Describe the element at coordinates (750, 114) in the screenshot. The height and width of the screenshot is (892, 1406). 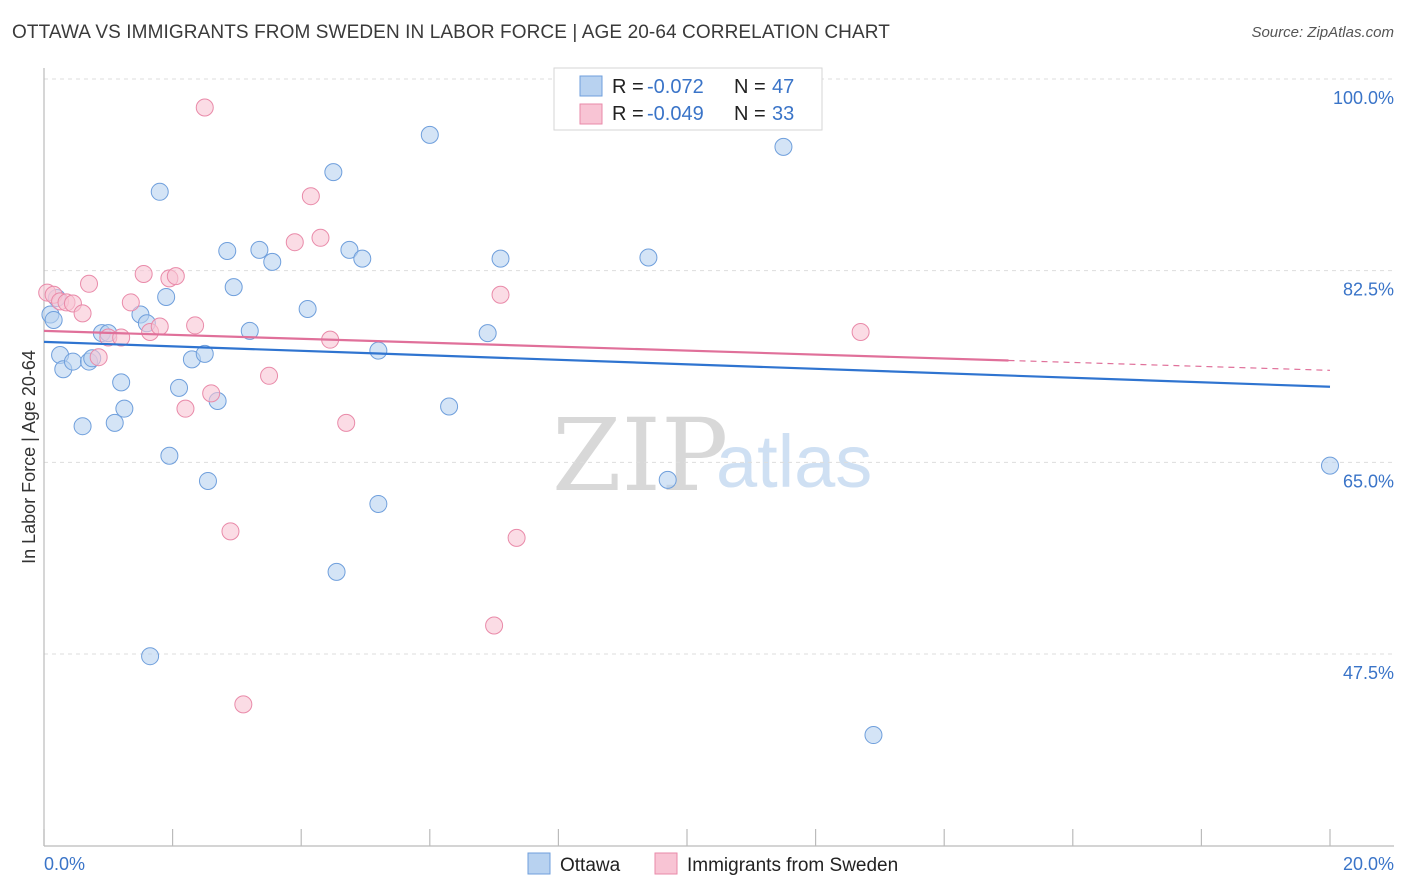
I see `legend-sweden-n-label: N =` at that location.